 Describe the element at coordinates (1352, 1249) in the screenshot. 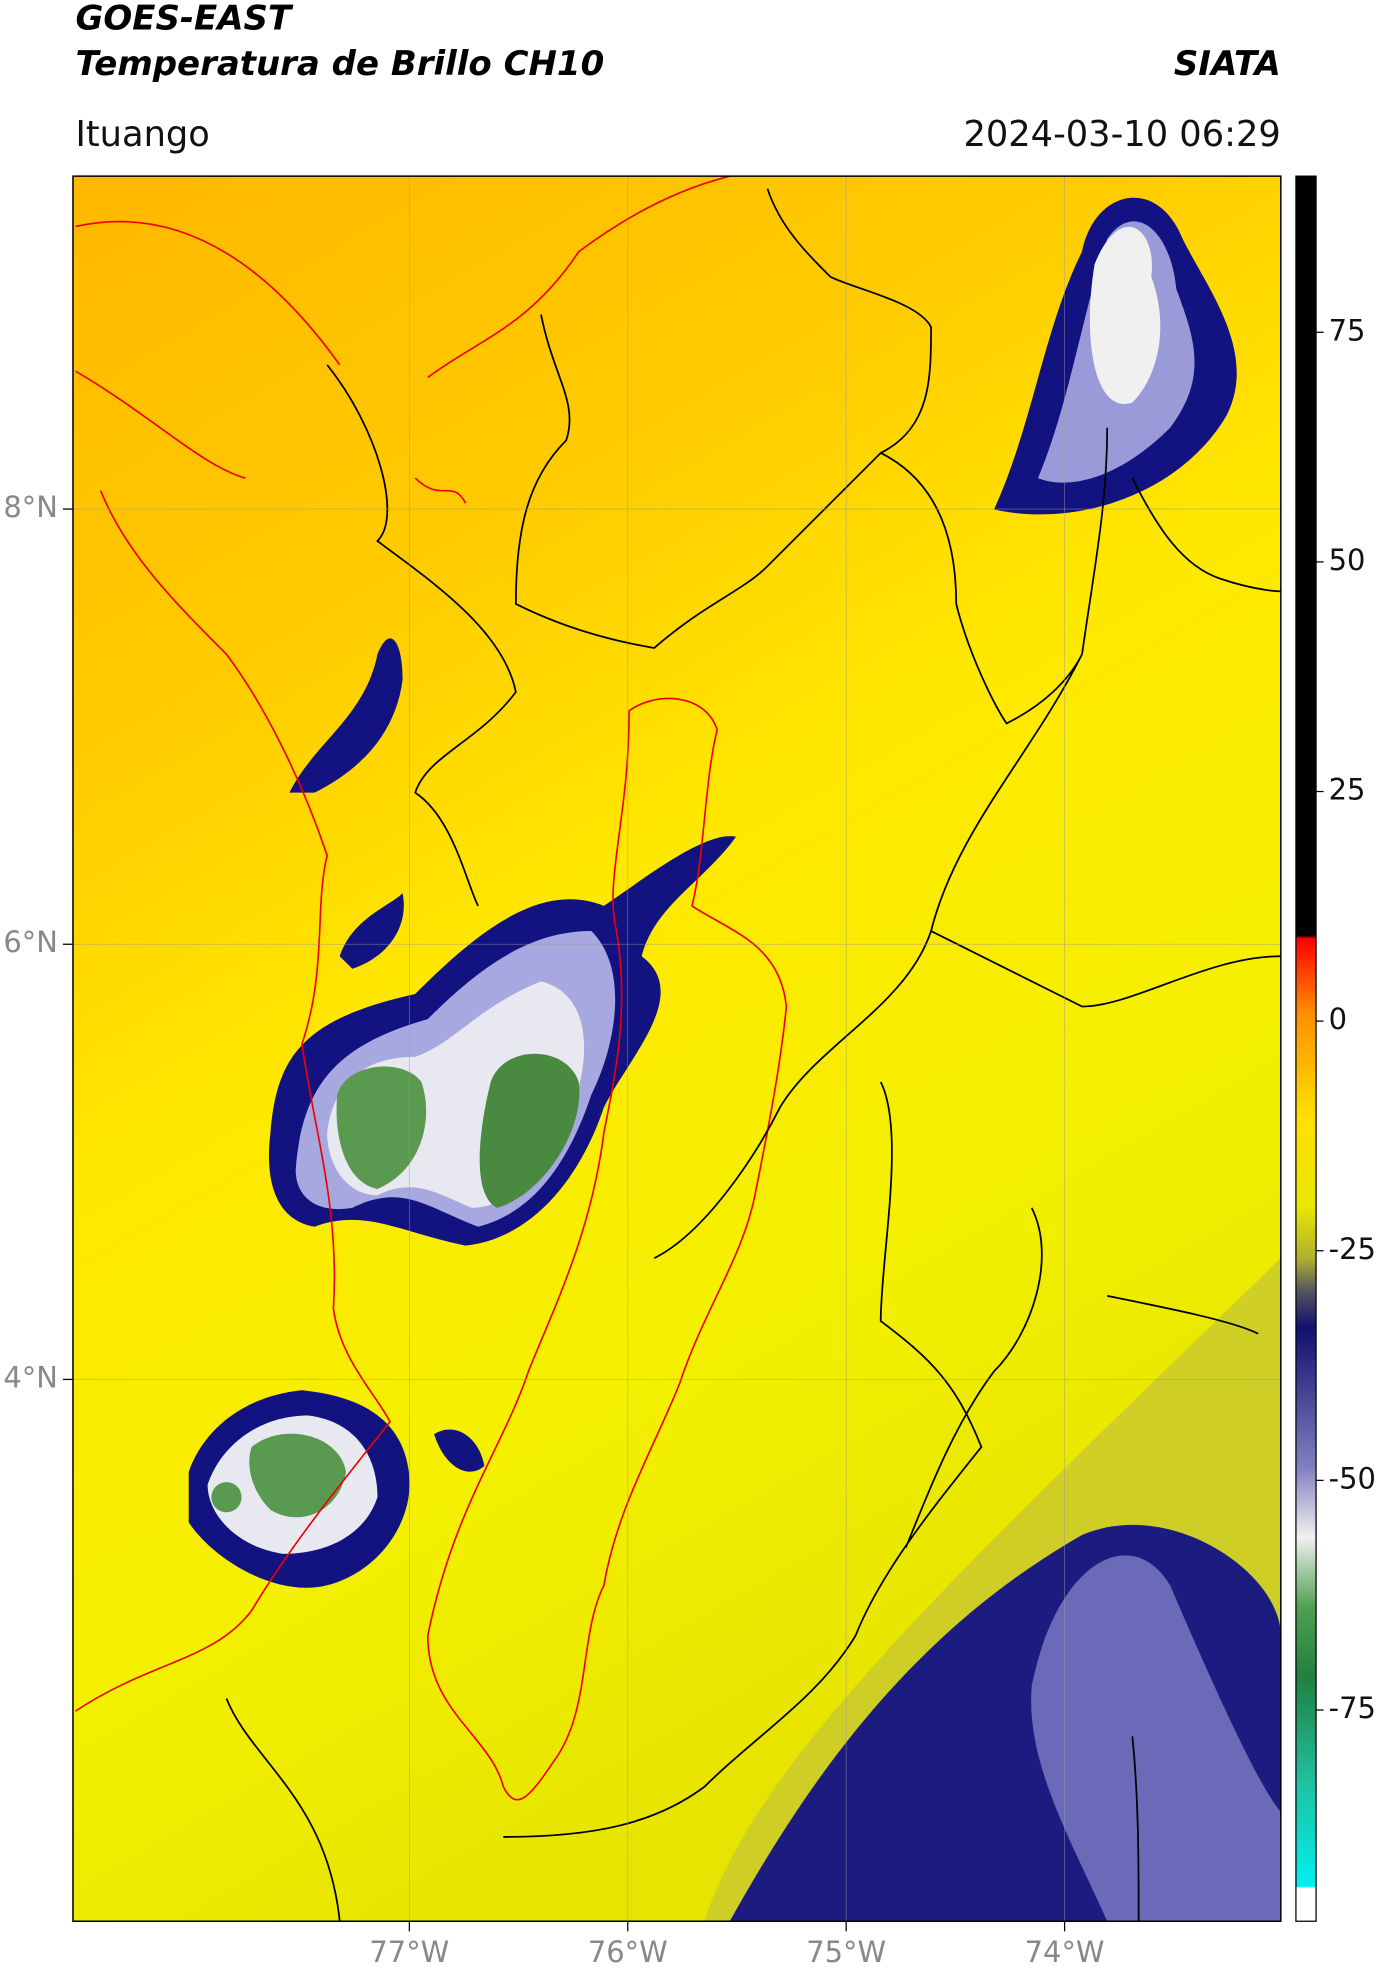

I see `colorbar-label: -25` at that location.